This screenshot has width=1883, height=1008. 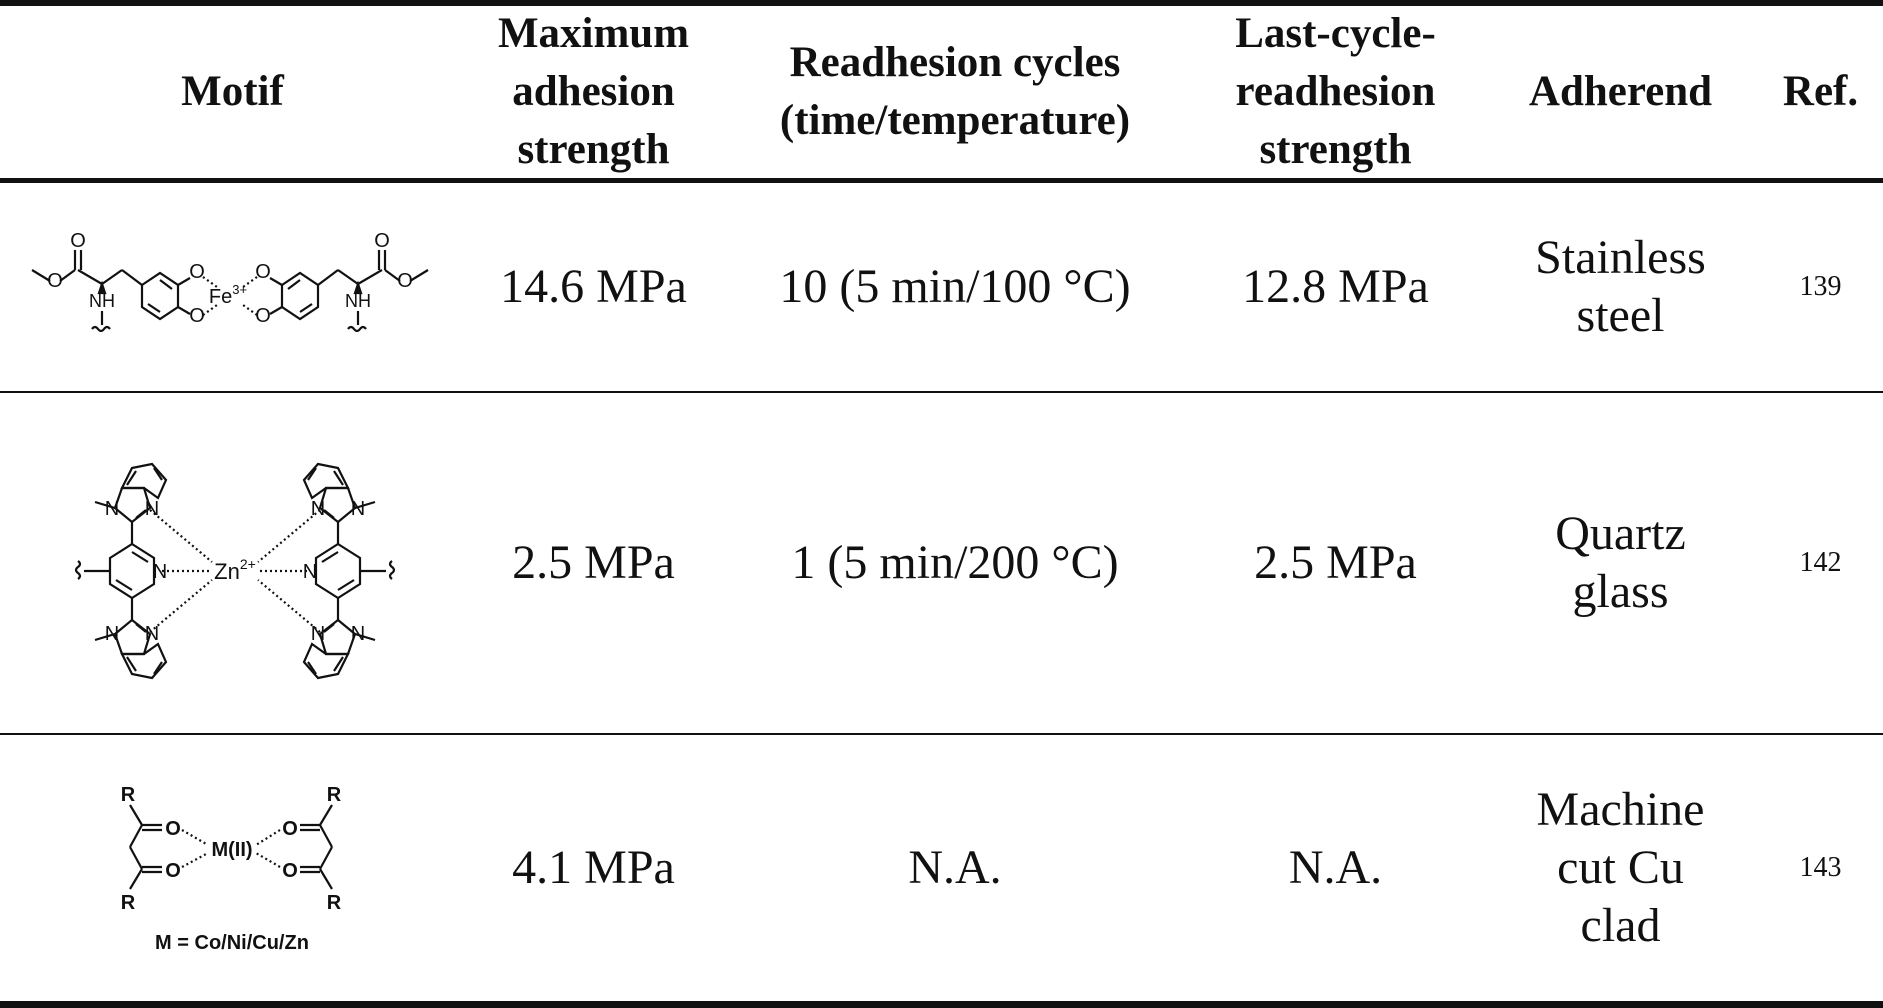 What do you see at coordinates (941, 3) in the screenshot?
I see `top-rule` at bounding box center [941, 3].